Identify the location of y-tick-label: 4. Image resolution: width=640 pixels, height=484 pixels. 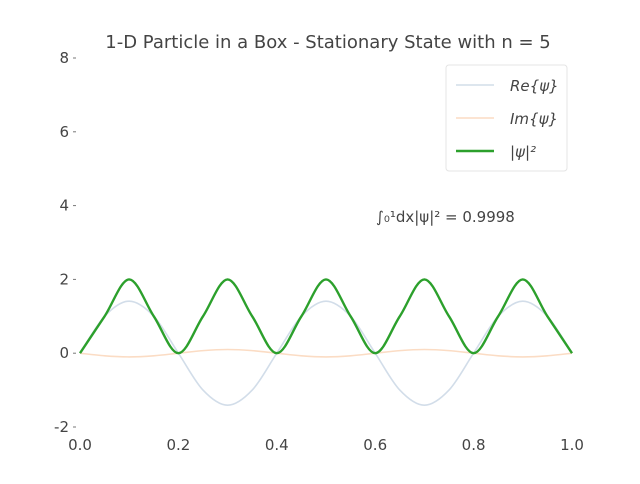
(64, 206).